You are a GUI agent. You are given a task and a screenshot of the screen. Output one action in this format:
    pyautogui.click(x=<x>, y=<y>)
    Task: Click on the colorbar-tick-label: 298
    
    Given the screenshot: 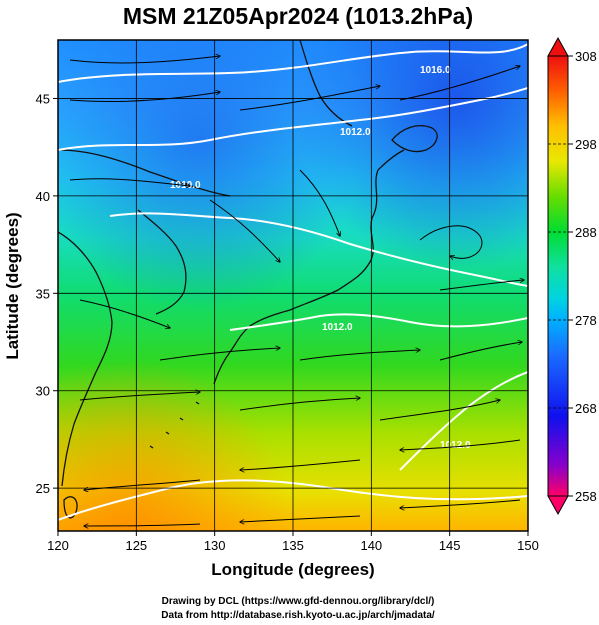 What is the action you would take?
    pyautogui.click(x=586, y=144)
    